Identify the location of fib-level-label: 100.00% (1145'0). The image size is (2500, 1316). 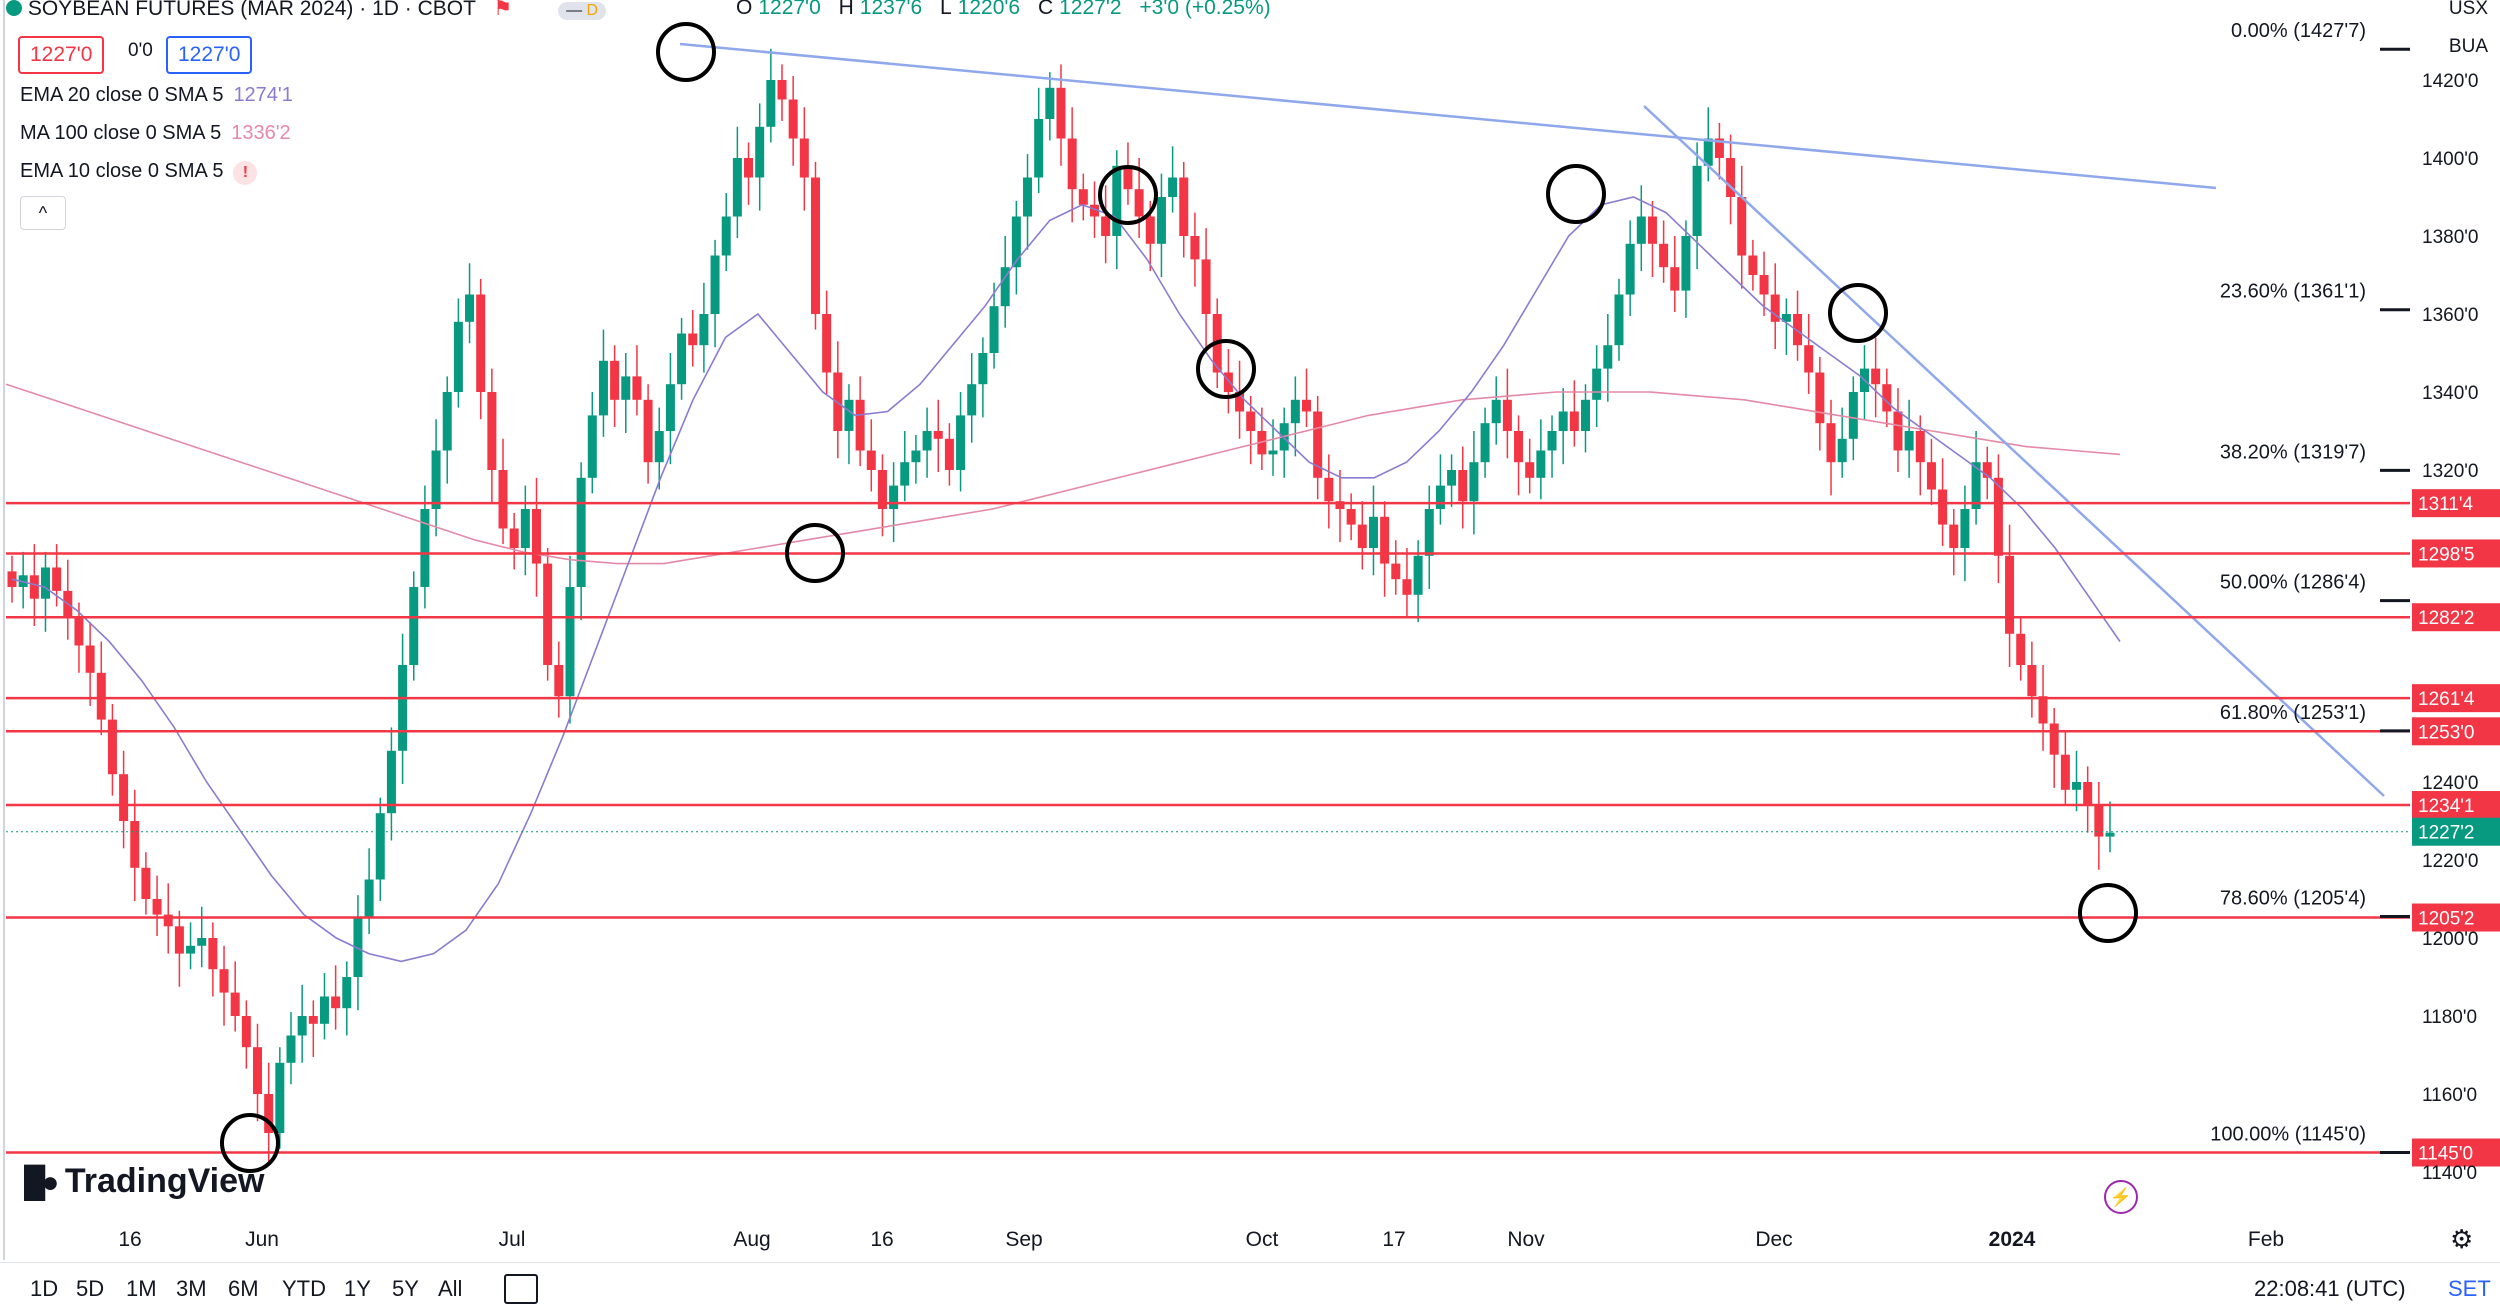
(2288, 1135).